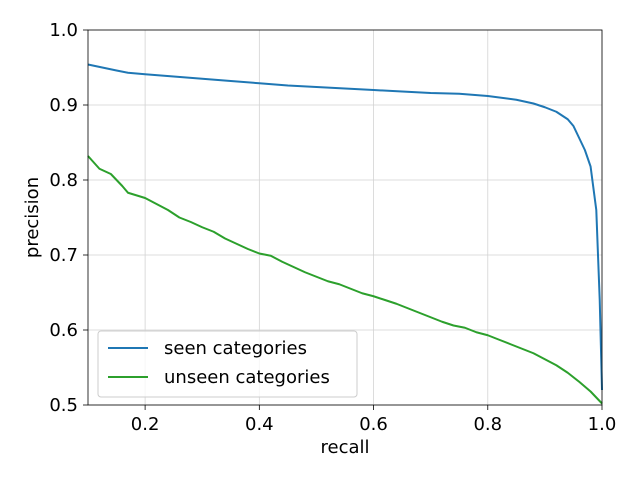  Describe the element at coordinates (63, 405) in the screenshot. I see `y-tick-label: 0.5` at that location.